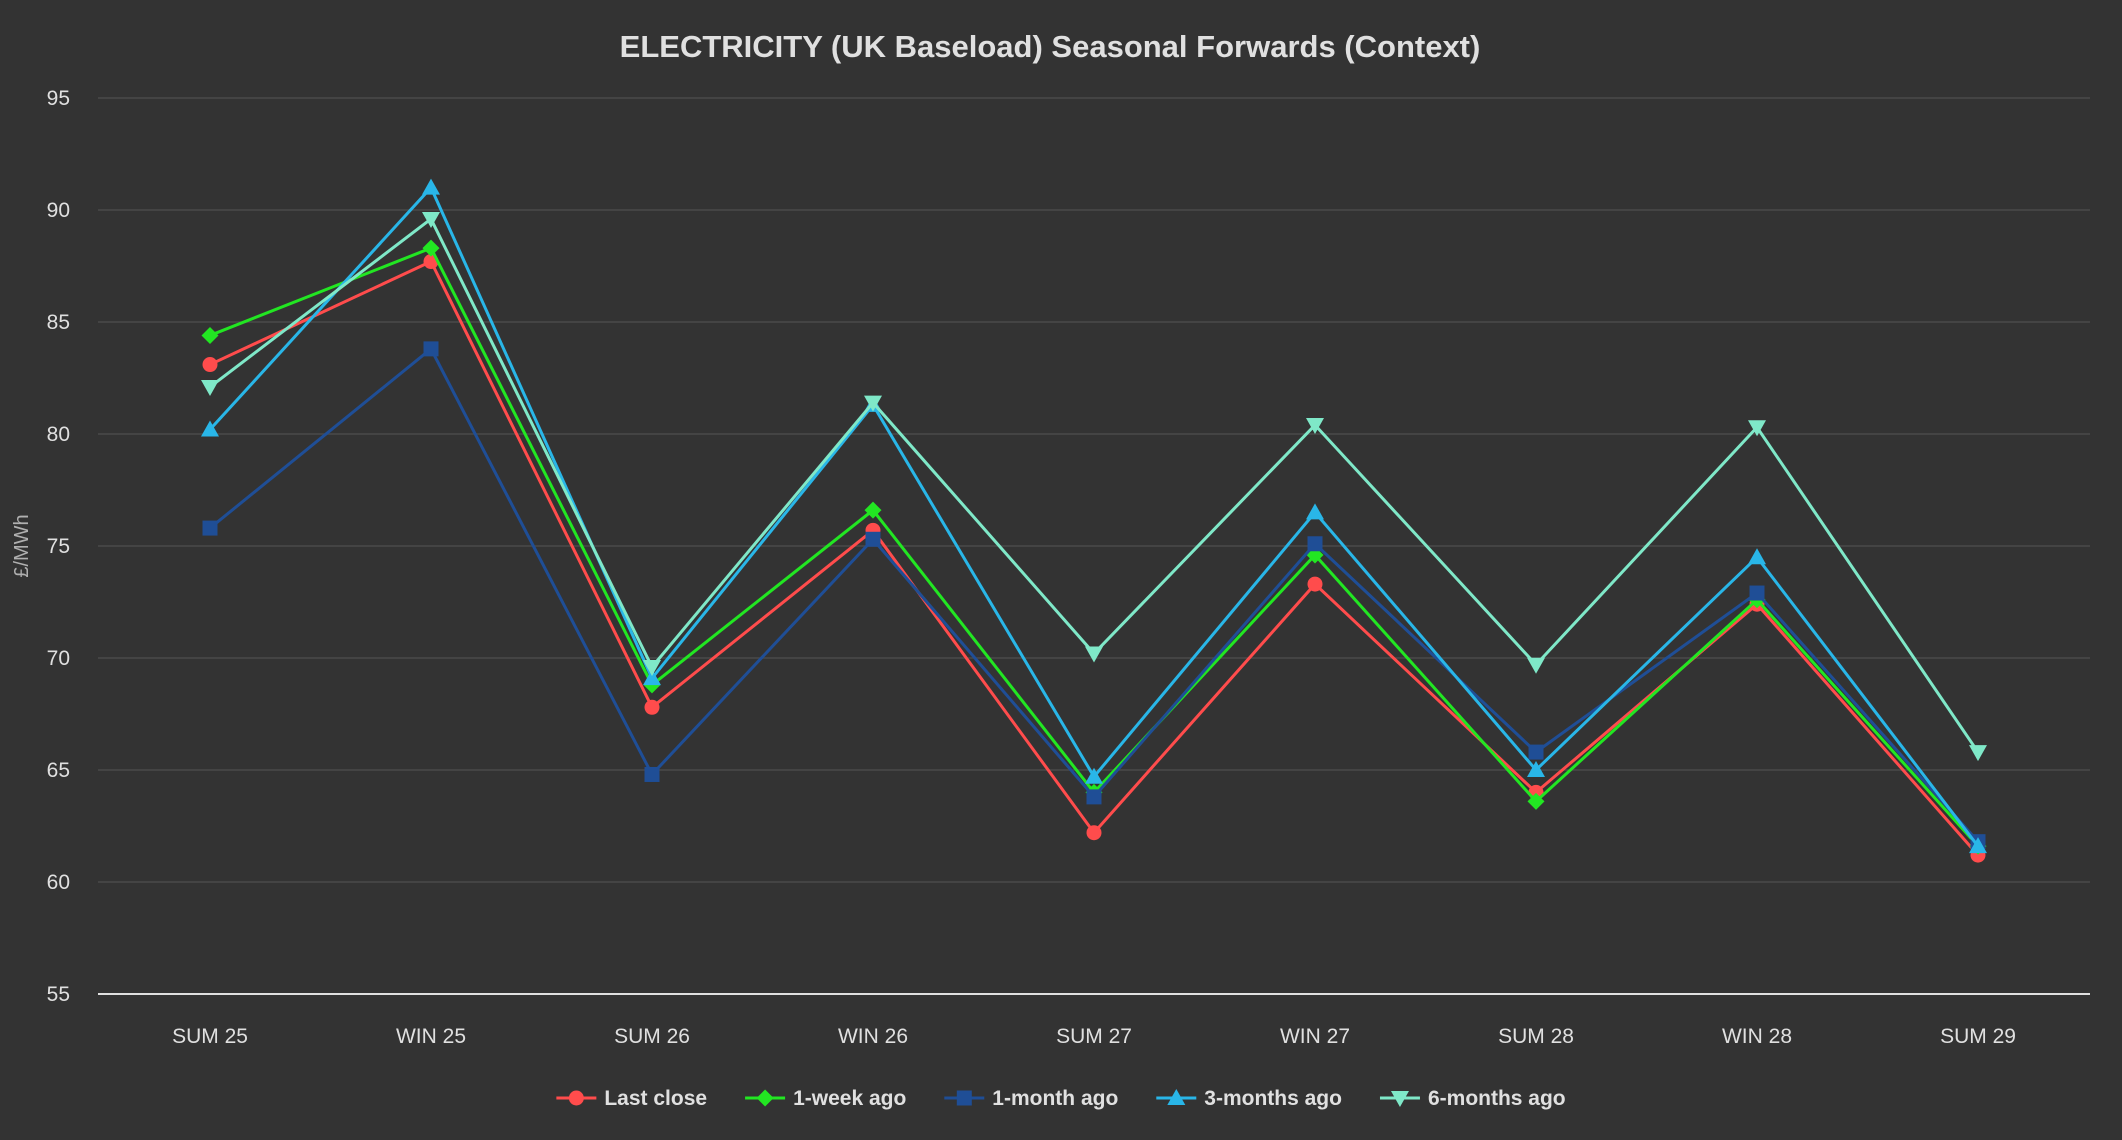 Image resolution: width=2122 pixels, height=1140 pixels. What do you see at coordinates (576, 1098) in the screenshot?
I see `legend-marker-last-close` at bounding box center [576, 1098].